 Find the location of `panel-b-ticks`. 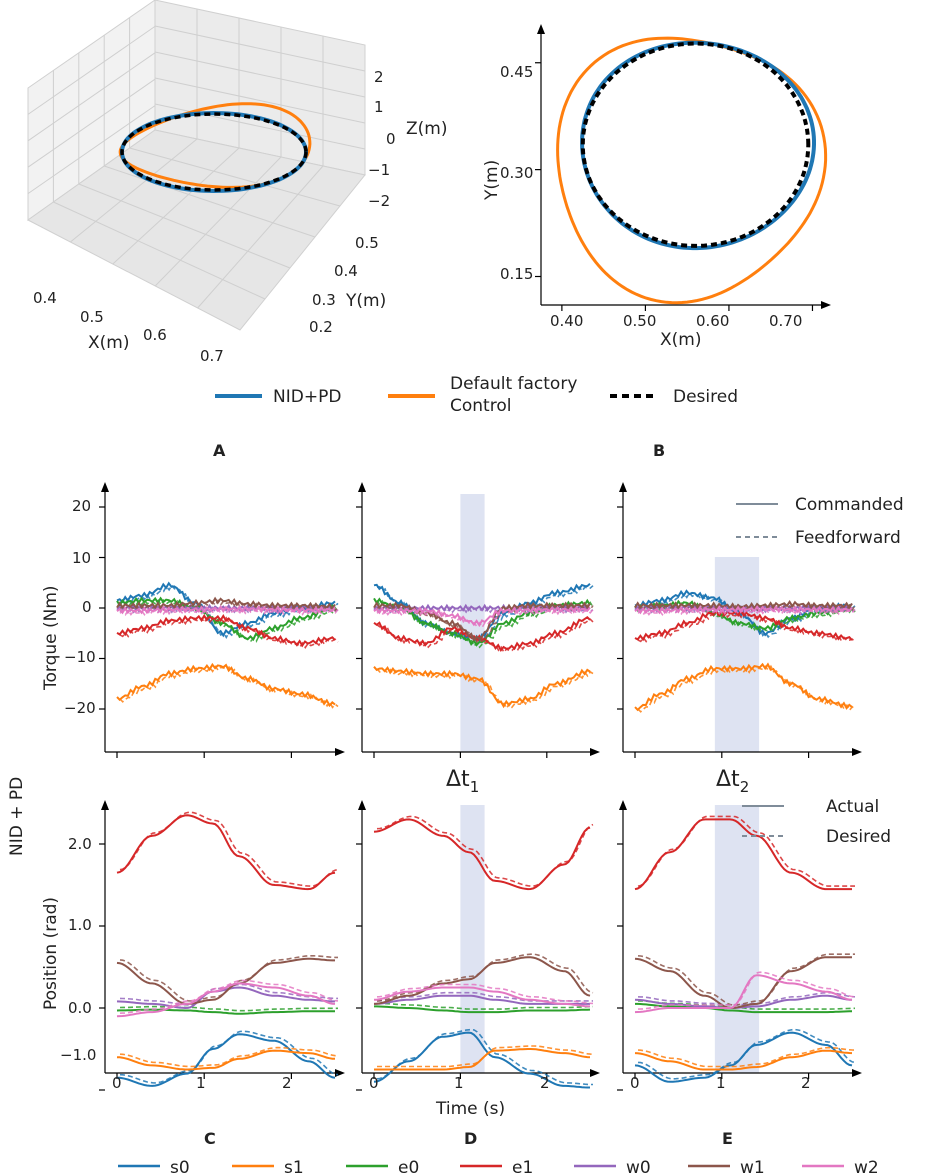

panel-b-ticks is located at coordinates (674, 186).